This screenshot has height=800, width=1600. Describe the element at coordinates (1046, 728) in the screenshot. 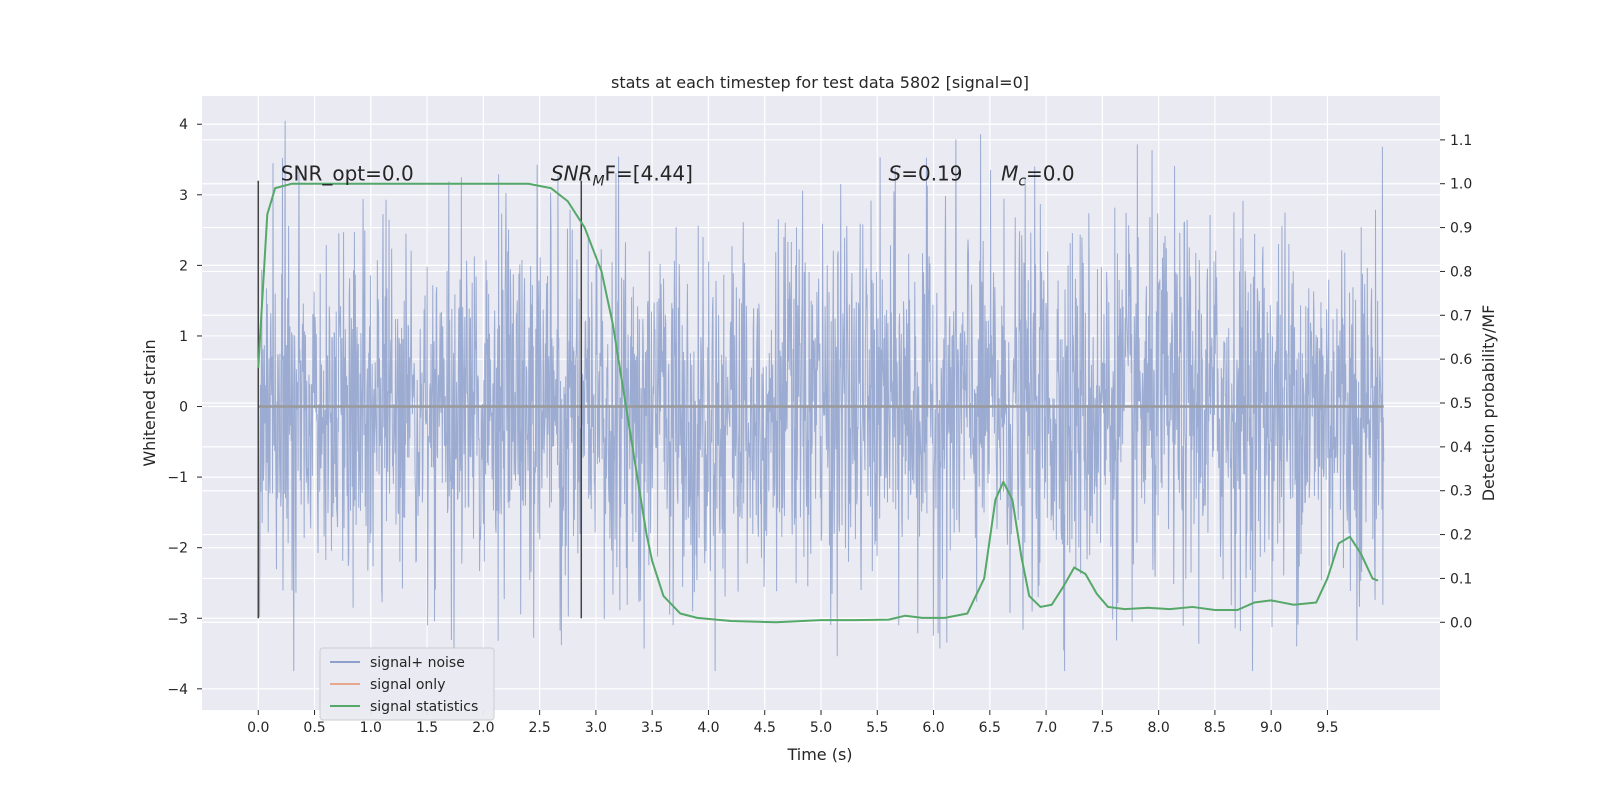

I see `x-tick-label: 7.0` at that location.